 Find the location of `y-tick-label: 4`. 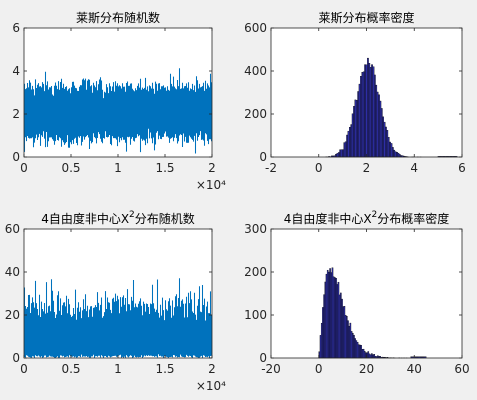

y-tick-label: 4 is located at coordinates (16, 71).